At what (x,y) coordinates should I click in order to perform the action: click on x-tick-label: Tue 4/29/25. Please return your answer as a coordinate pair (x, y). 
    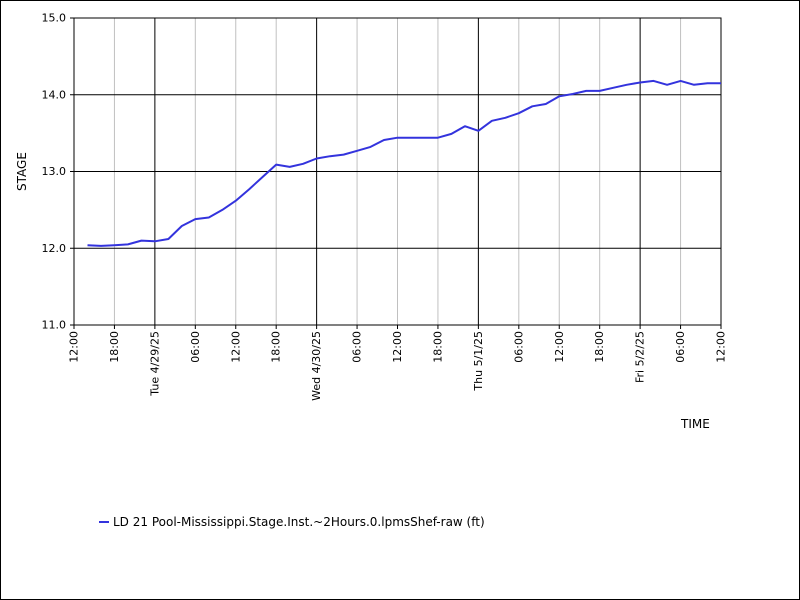
    Looking at the image, I should click on (154, 364).